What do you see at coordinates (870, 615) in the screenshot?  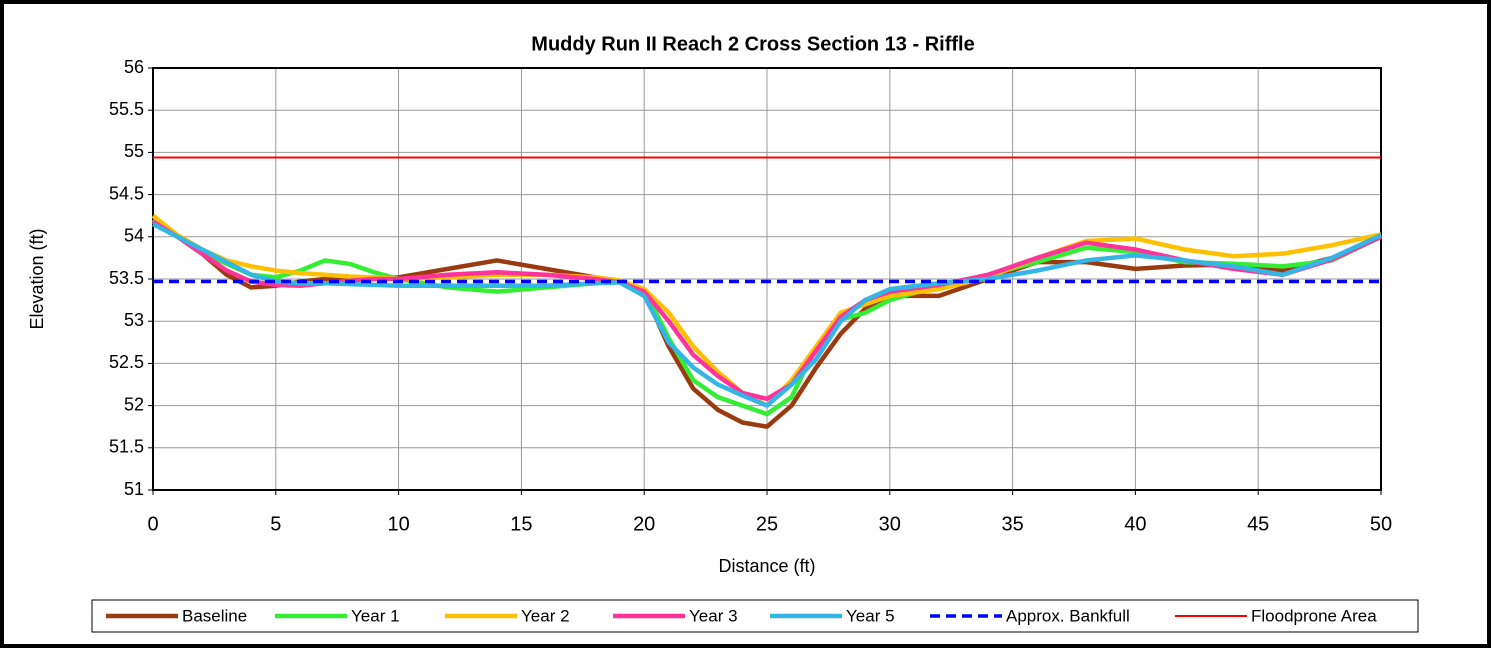 I see `legend-label: Year 5` at bounding box center [870, 615].